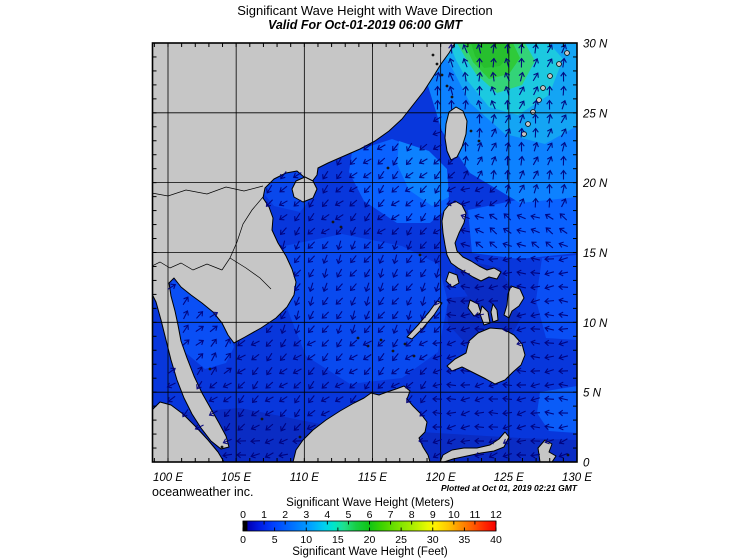 The width and height of the screenshot is (755, 560). What do you see at coordinates (556, 297) in the screenshot?
I see `patch-right-mid-light` at bounding box center [556, 297].